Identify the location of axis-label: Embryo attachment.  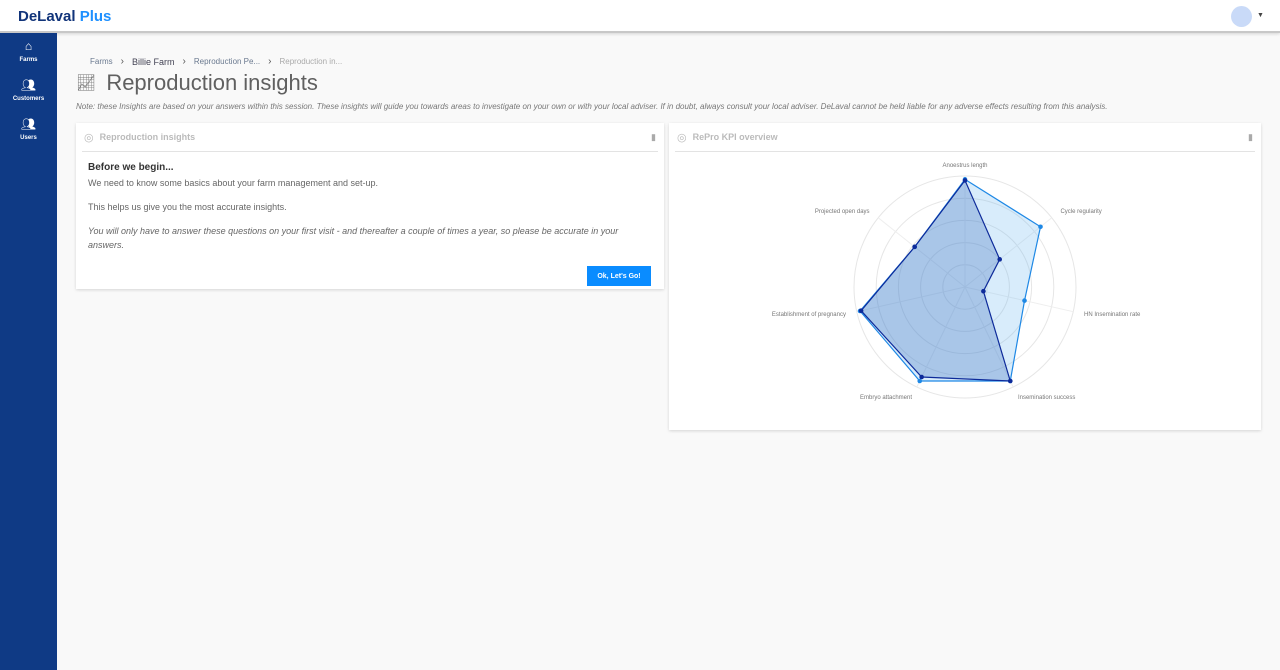
(886, 398).